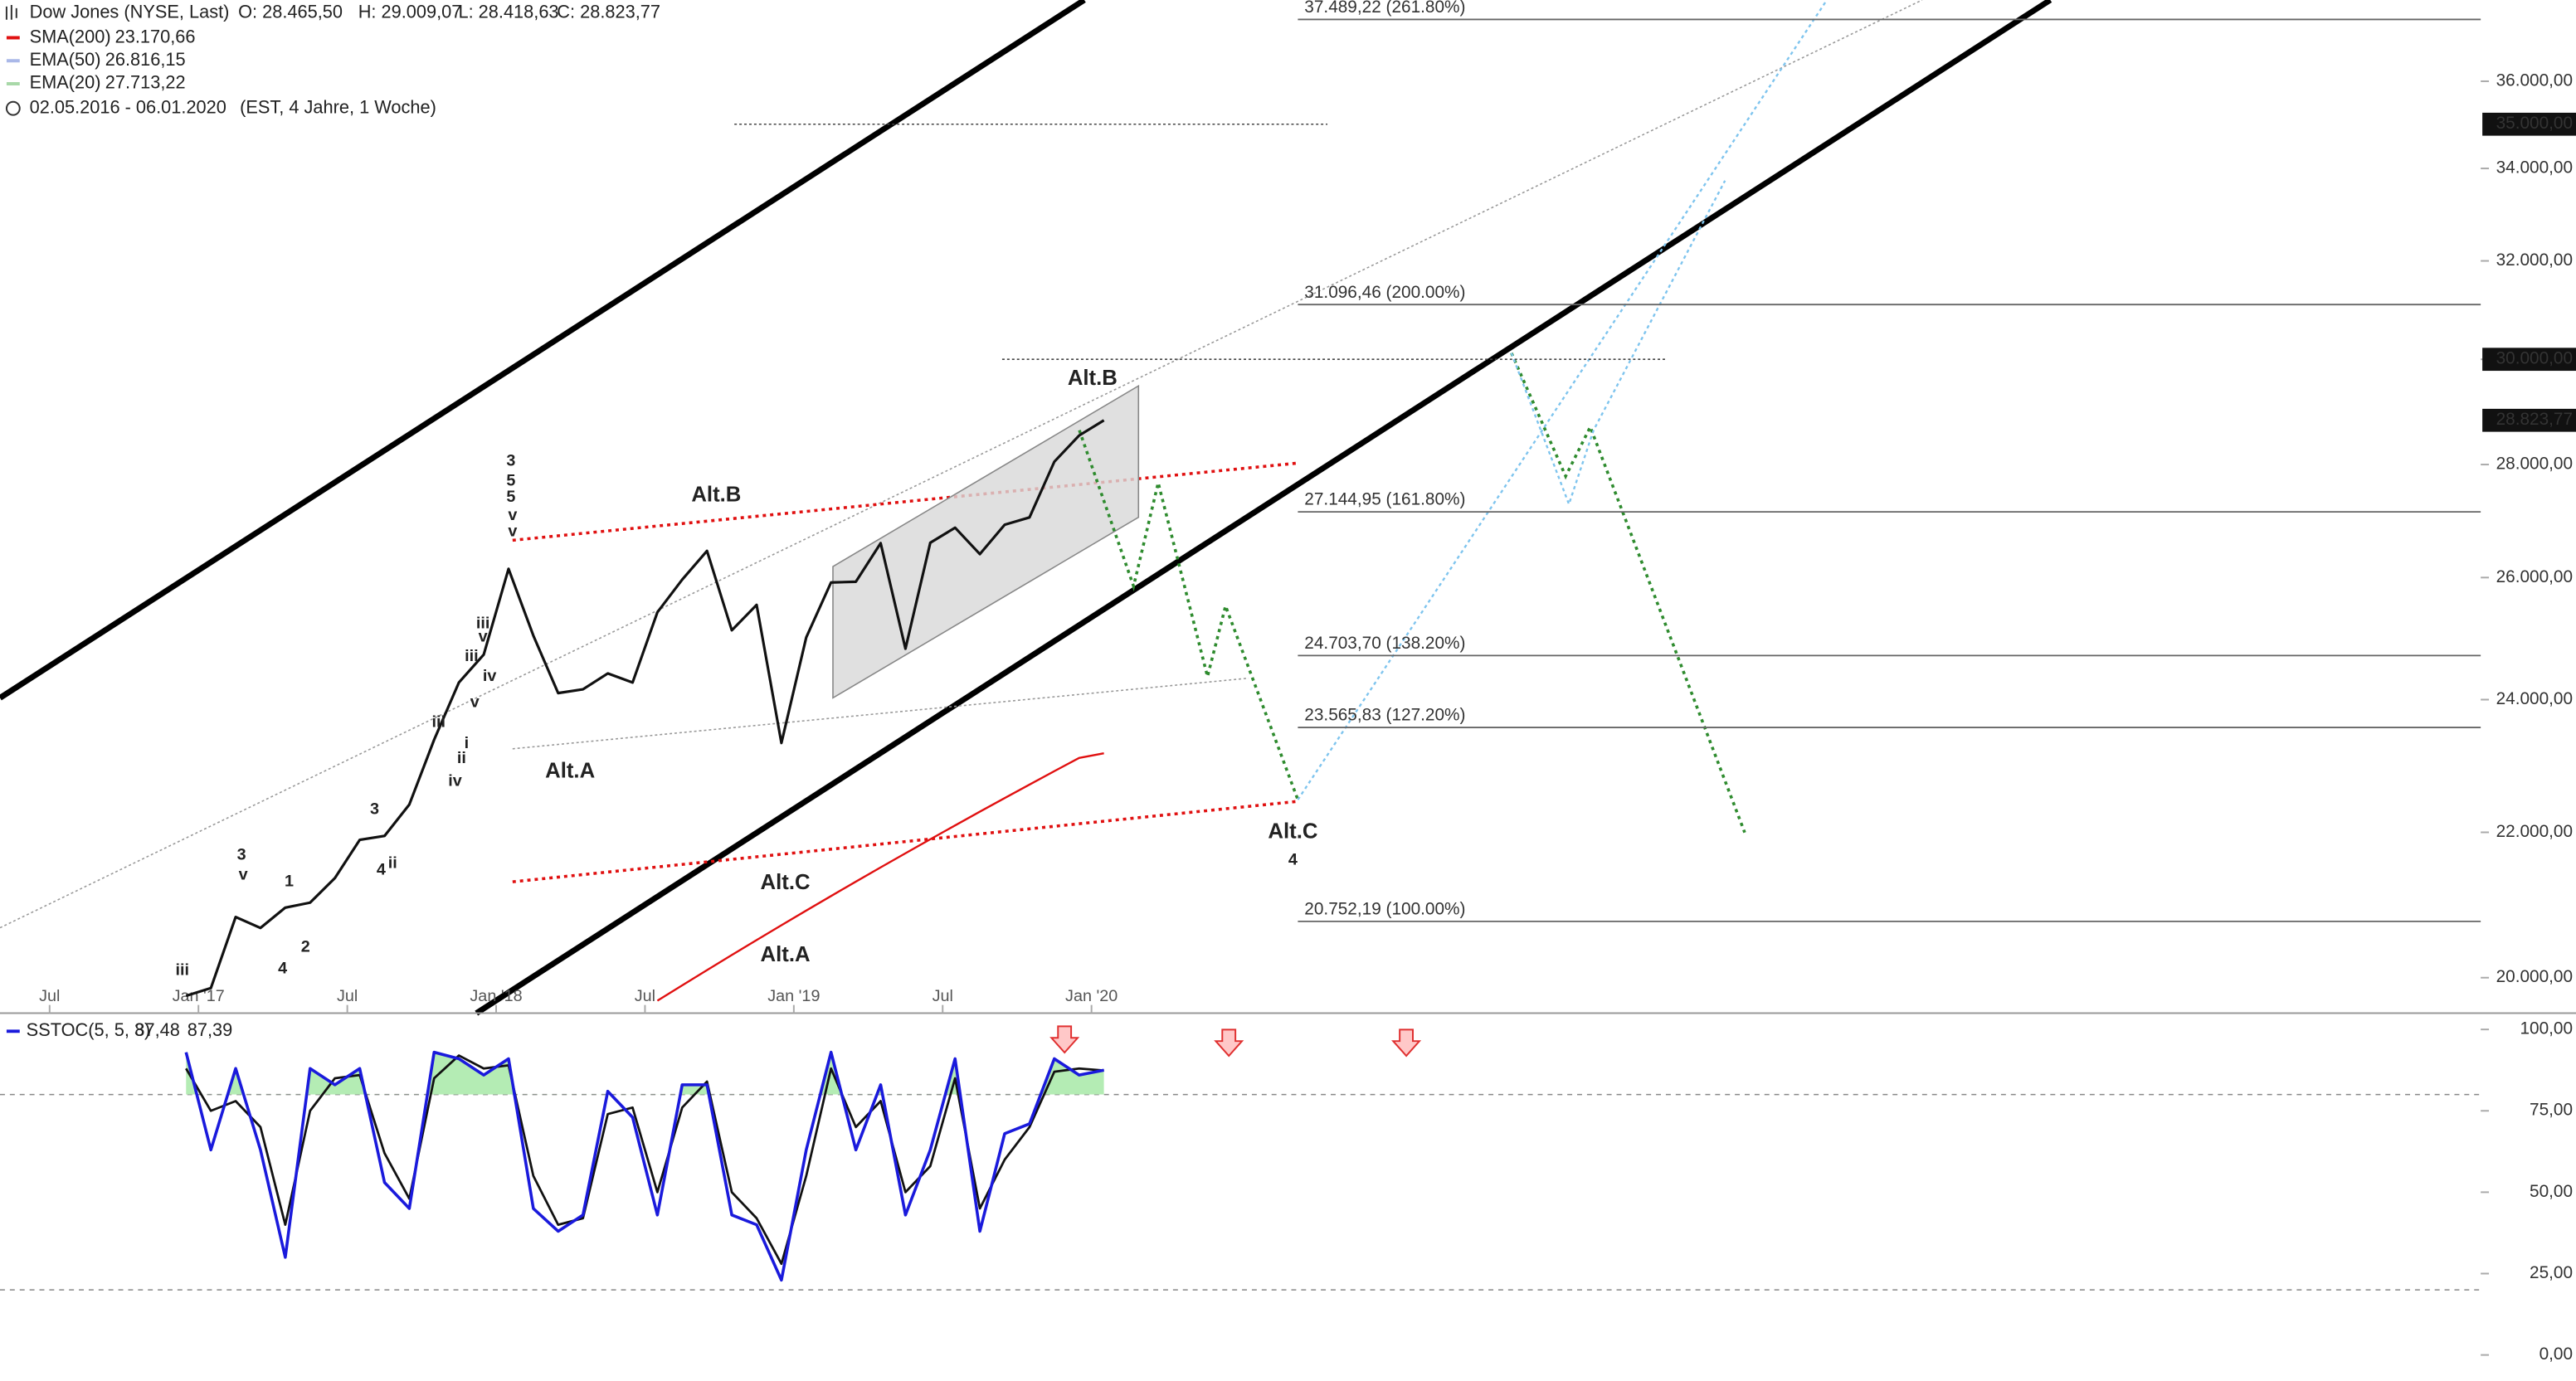 This screenshot has width=2576, height=1381. Describe the element at coordinates (1091, 996) in the screenshot. I see `x-tick-label: Jan '20` at that location.